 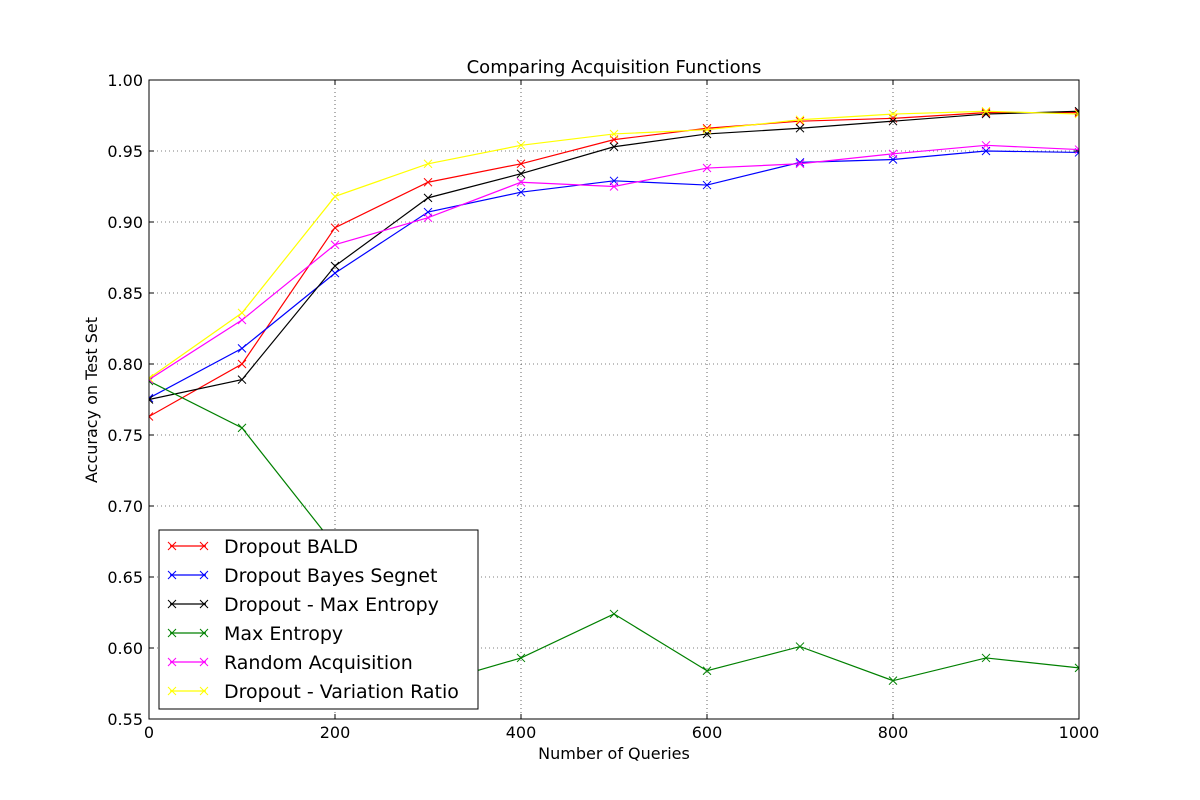 What do you see at coordinates (614, 67) in the screenshot?
I see `chart-title: Comparing Acquisition Functions` at bounding box center [614, 67].